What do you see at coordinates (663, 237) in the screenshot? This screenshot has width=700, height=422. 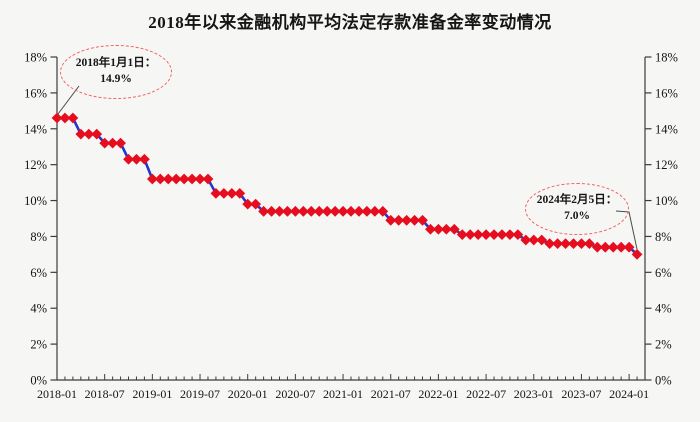 I see `y-tick-label-right: 8%` at bounding box center [663, 237].